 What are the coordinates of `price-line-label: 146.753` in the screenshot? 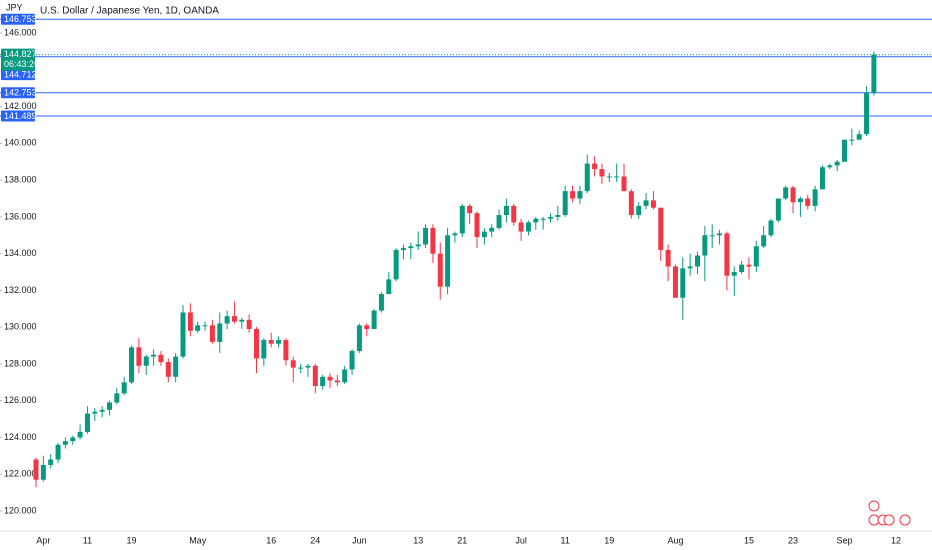 It's located at (20, 19).